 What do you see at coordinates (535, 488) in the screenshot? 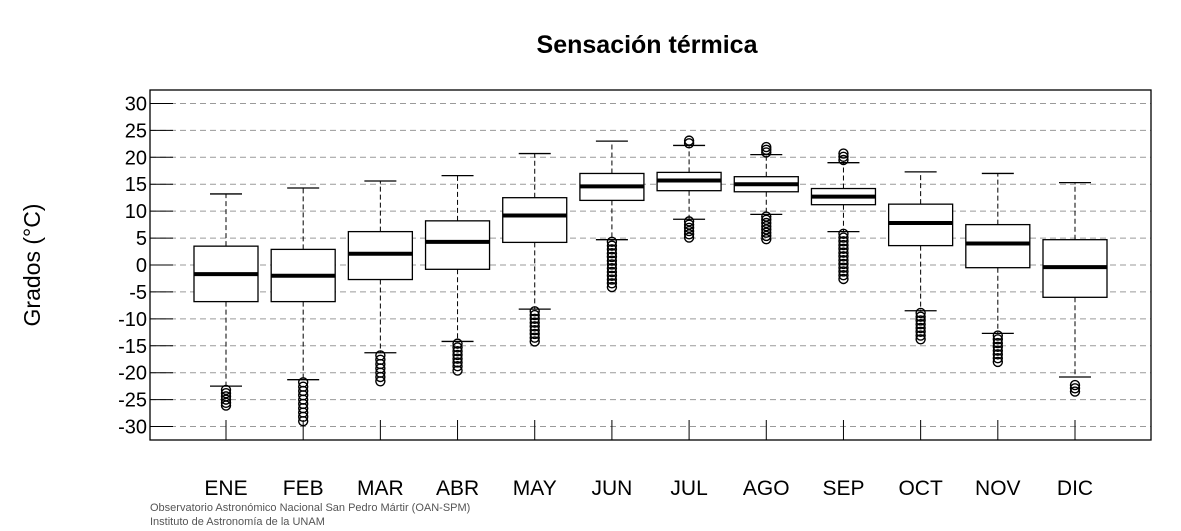
I see `x-tick-label: MAY` at bounding box center [535, 488].